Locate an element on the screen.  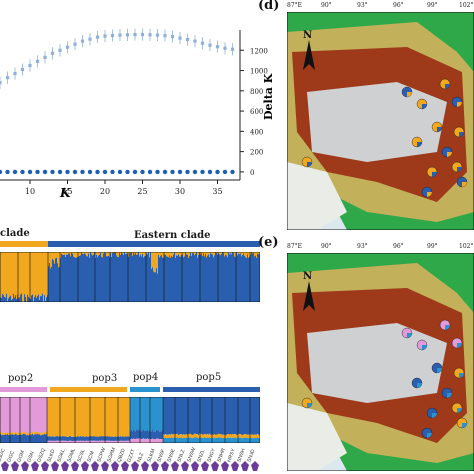
y-tick-label: 800 is located at coordinates (256, 92).